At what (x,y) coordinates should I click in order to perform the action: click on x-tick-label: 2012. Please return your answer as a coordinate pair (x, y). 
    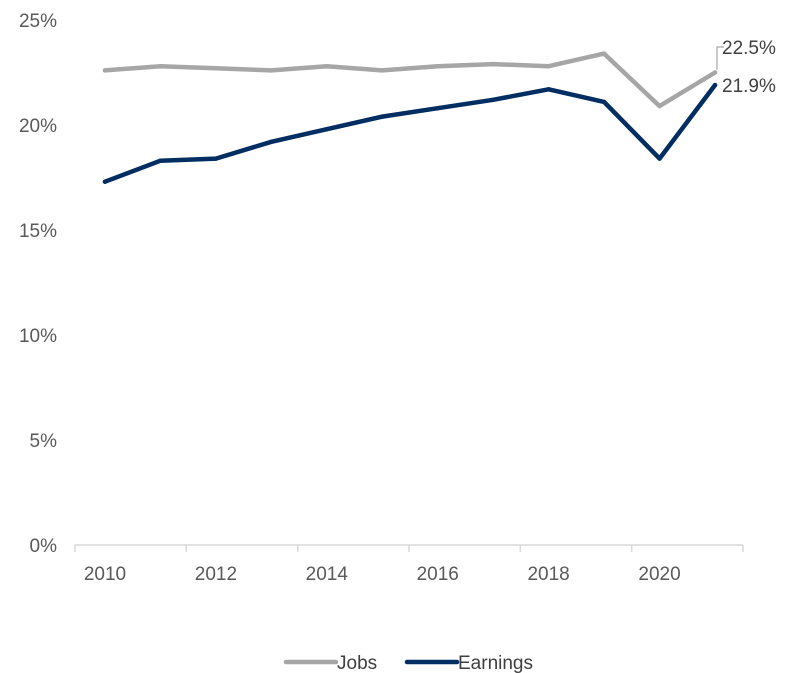
    Looking at the image, I should click on (216, 574).